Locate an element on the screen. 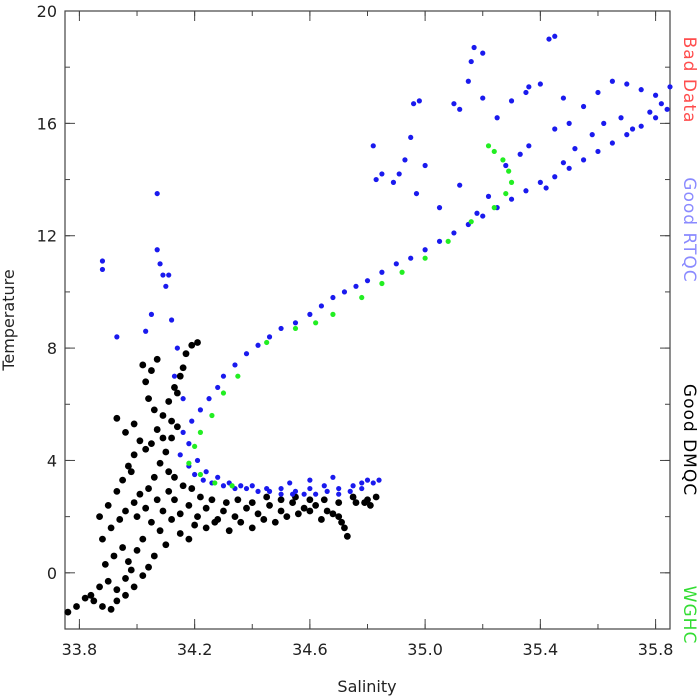 The width and height of the screenshot is (700, 700). y-tick-label: 0 is located at coordinates (52, 573).